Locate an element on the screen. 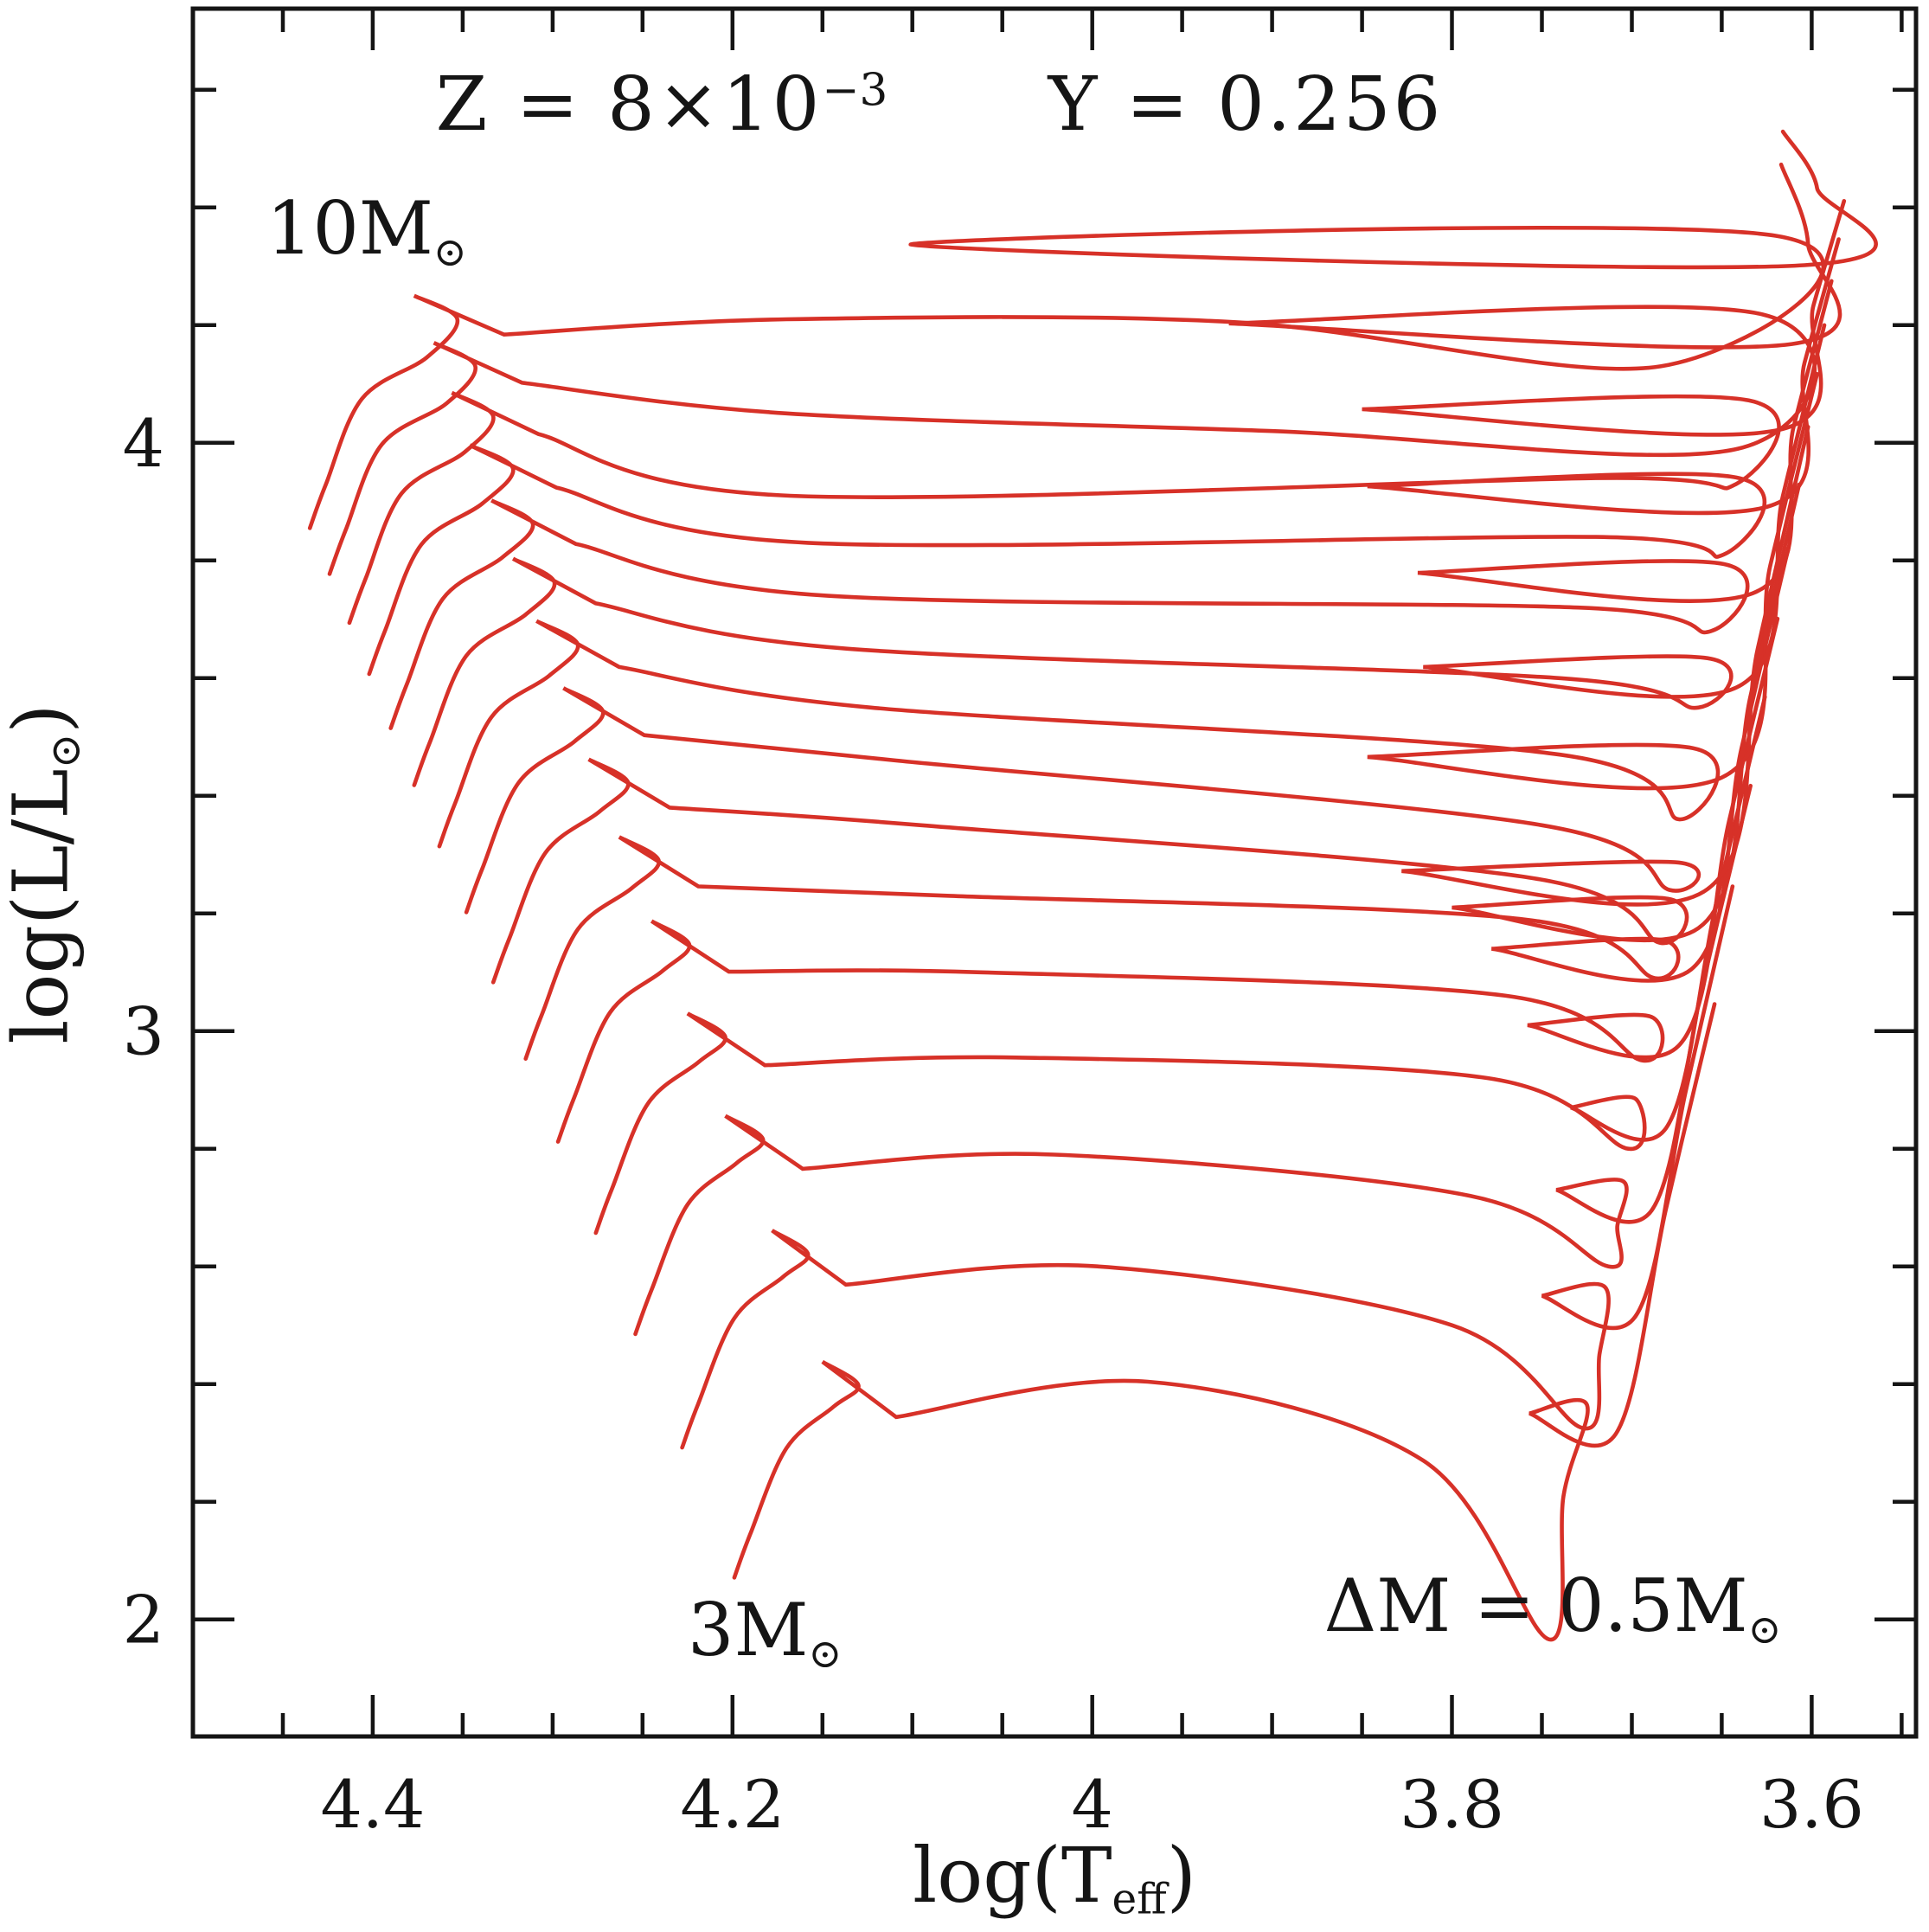 The width and height of the screenshot is (1929, 1932). annotation-helium: Y = 0.256 is located at coordinates (1246, 104).